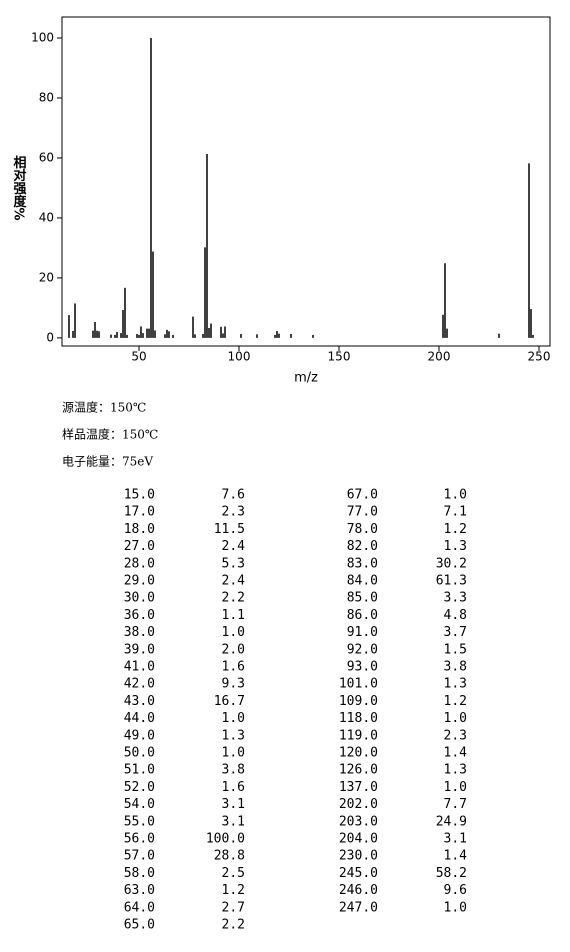 The width and height of the screenshot is (570, 952). Describe the element at coordinates (46, 217) in the screenshot. I see `y-tick-label: 40` at that location.